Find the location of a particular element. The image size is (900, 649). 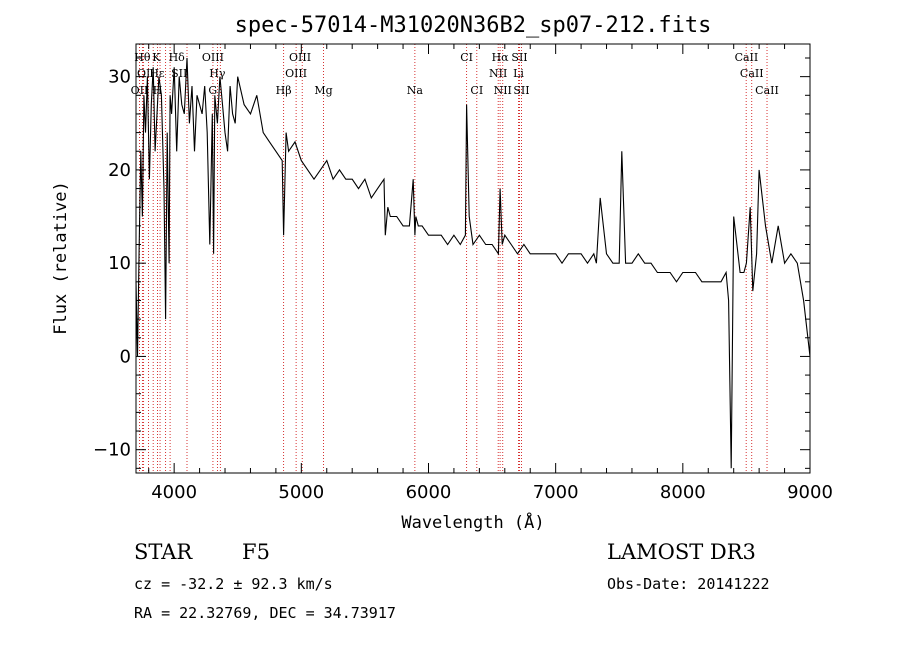

redshift-velocity: cz = -32.2 ± 92.3 km/s is located at coordinates (233, 584).